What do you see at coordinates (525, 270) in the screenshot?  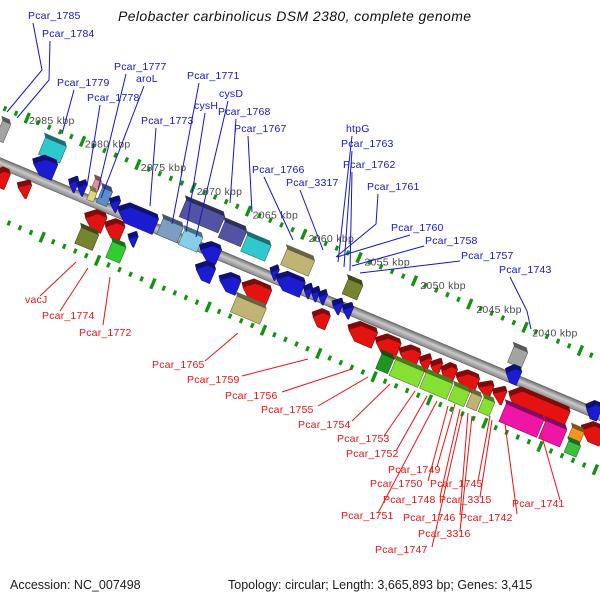 I see `gene-label: Pcar_1743` at bounding box center [525, 270].